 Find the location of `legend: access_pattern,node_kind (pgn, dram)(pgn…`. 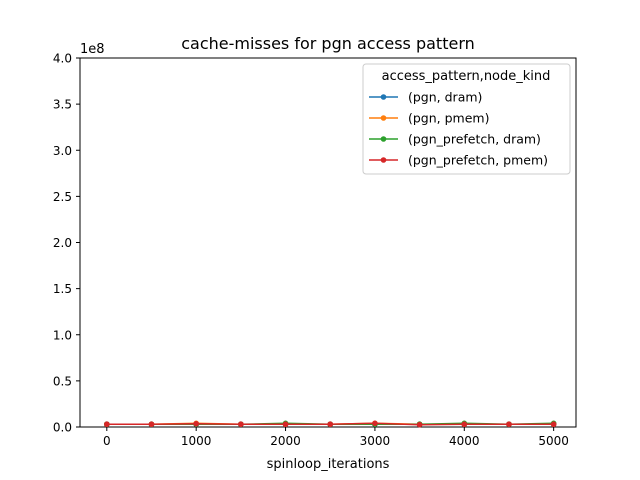

legend: access_pattern,node_kind (pgn, dram)(pgn… is located at coordinates (466, 119).